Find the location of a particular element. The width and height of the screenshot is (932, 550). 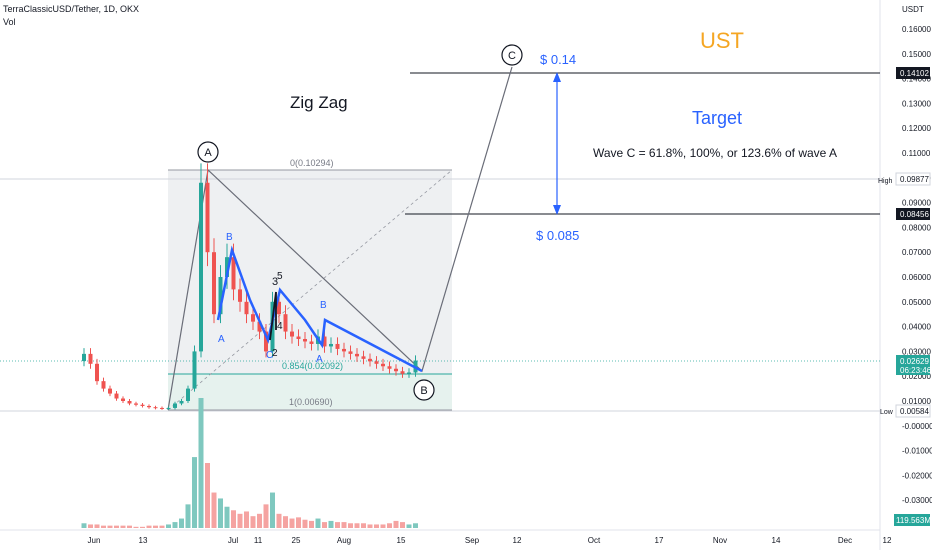

high-price-box is located at coordinates (913, 179).